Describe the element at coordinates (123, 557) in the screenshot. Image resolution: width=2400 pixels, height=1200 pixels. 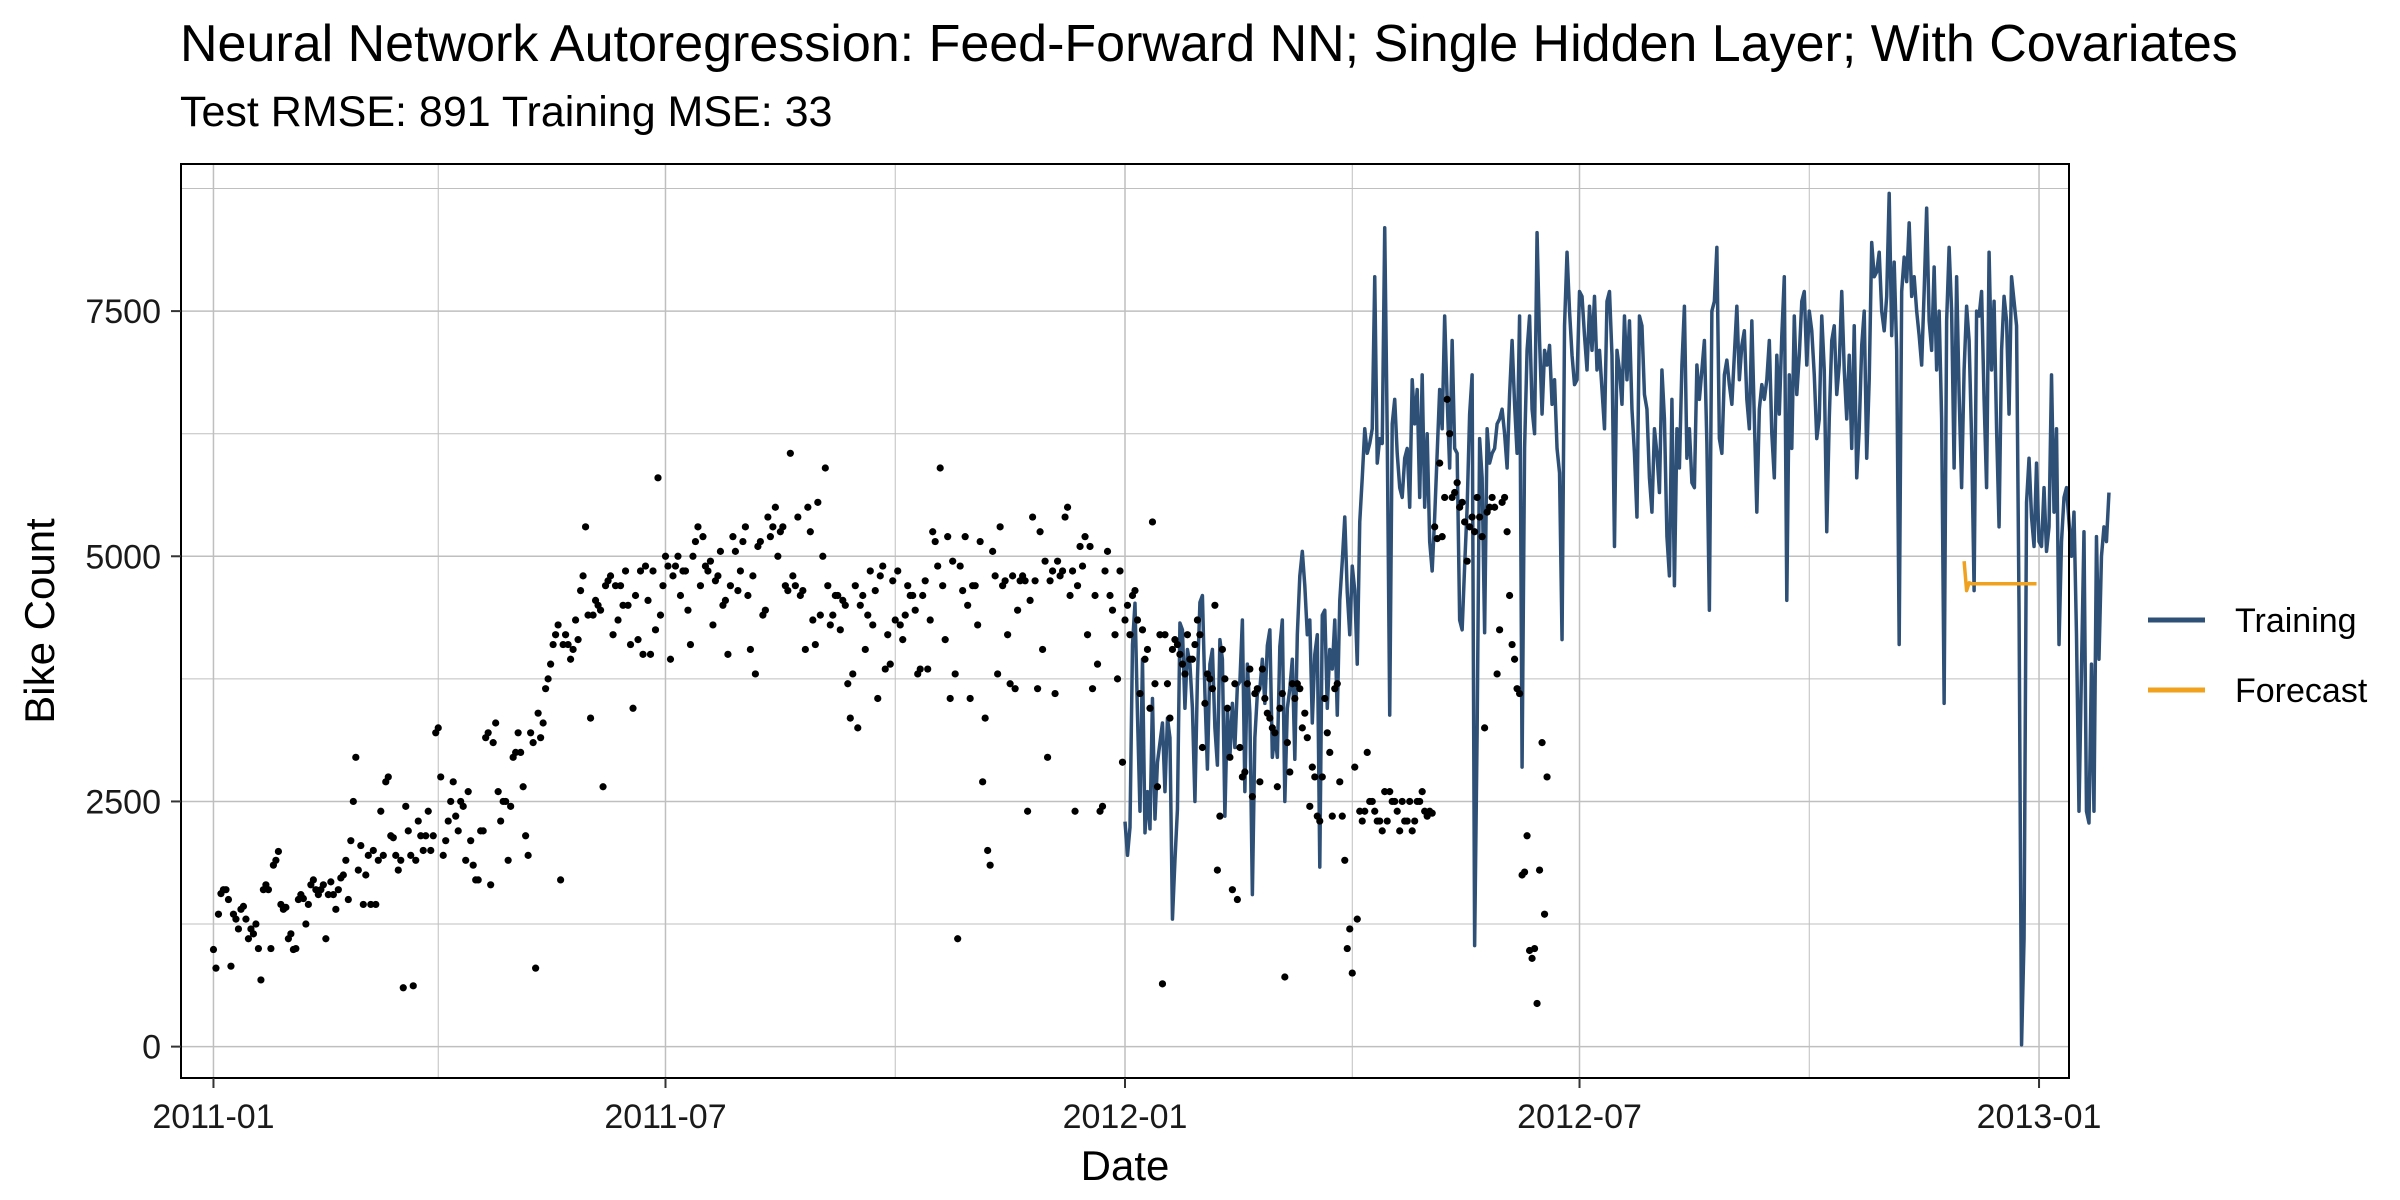
I see `y-tick-label: 5000` at that location.